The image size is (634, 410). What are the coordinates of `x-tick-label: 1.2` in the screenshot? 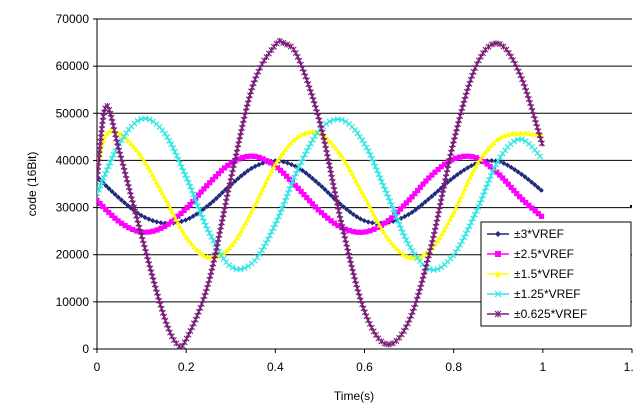 It's located at (629, 367).